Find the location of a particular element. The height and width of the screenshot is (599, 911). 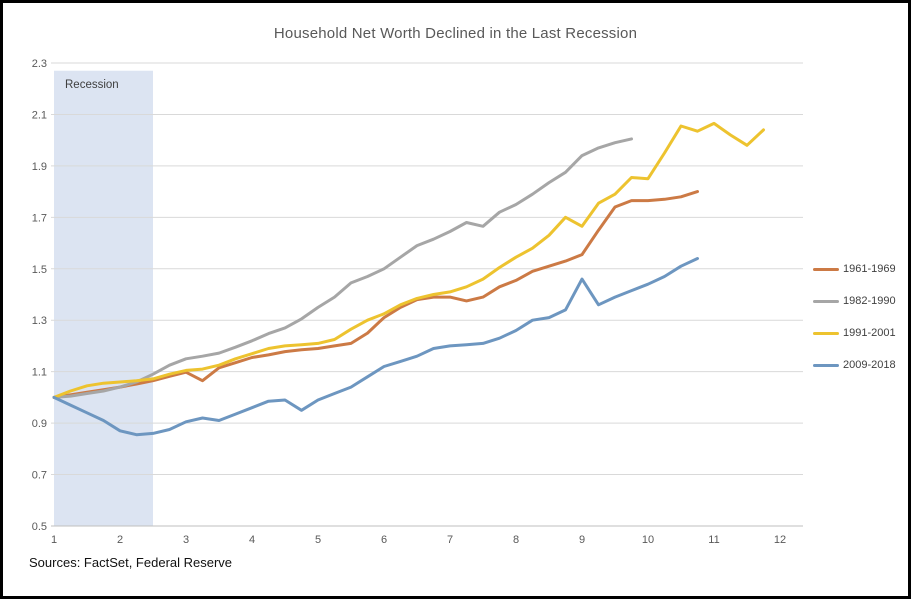

x-tick-label: 11 is located at coordinates (713, 540).